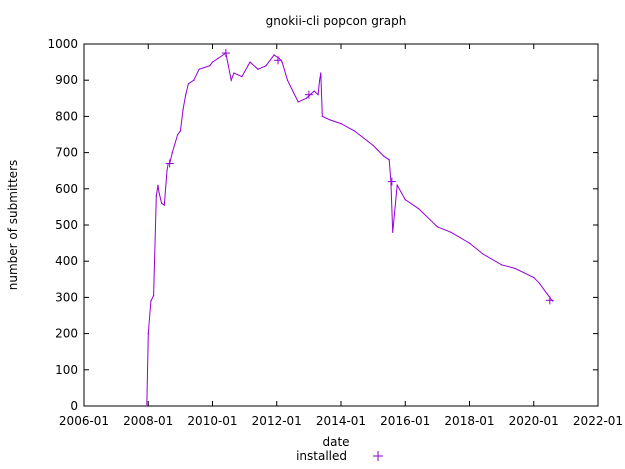  I want to click on y-tick-label: 0, so click(74, 406).